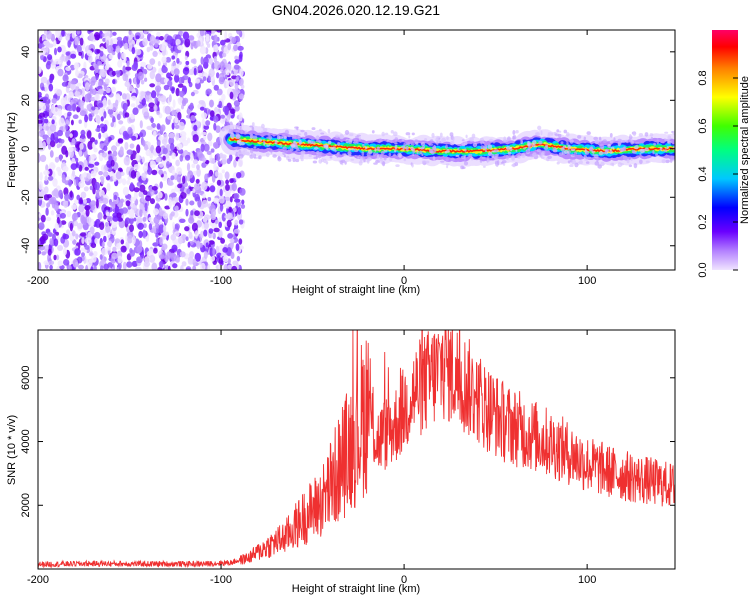 The image size is (750, 600). Describe the element at coordinates (703, 125) in the screenshot. I see `colorbar-tick-label: 0.6` at that location.